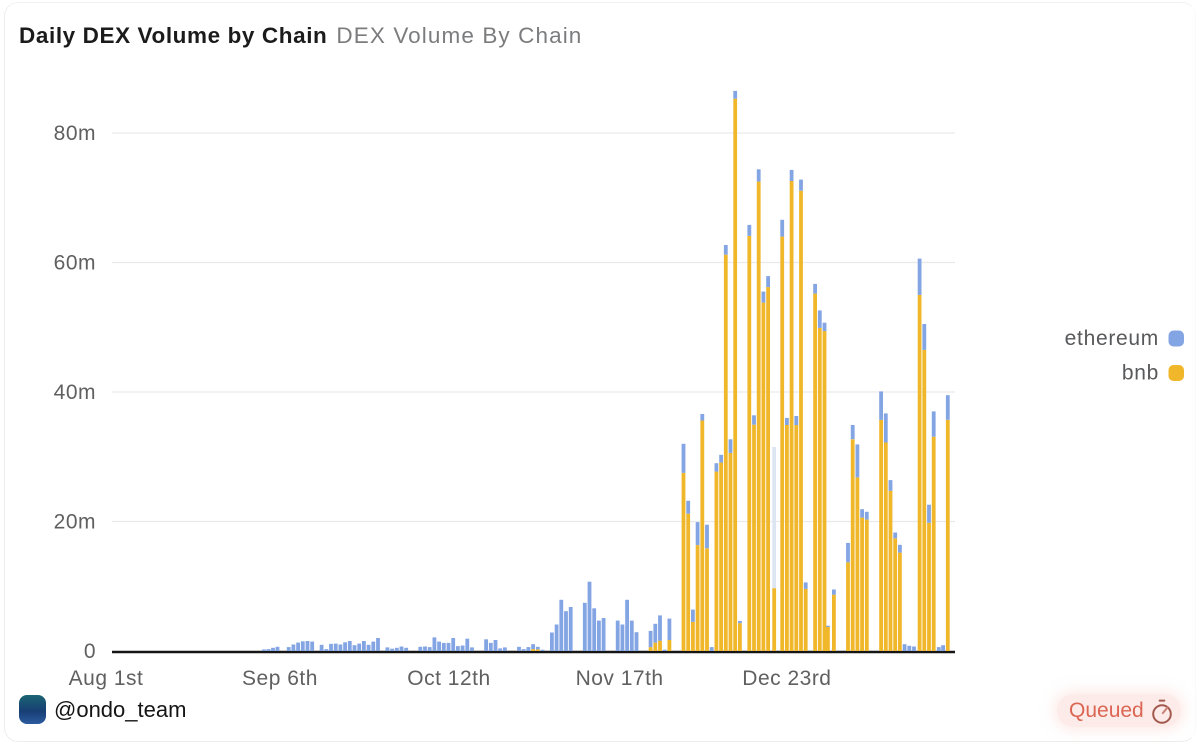 The height and width of the screenshot is (744, 1199). I want to click on svg-text: 20m, so click(75, 522).